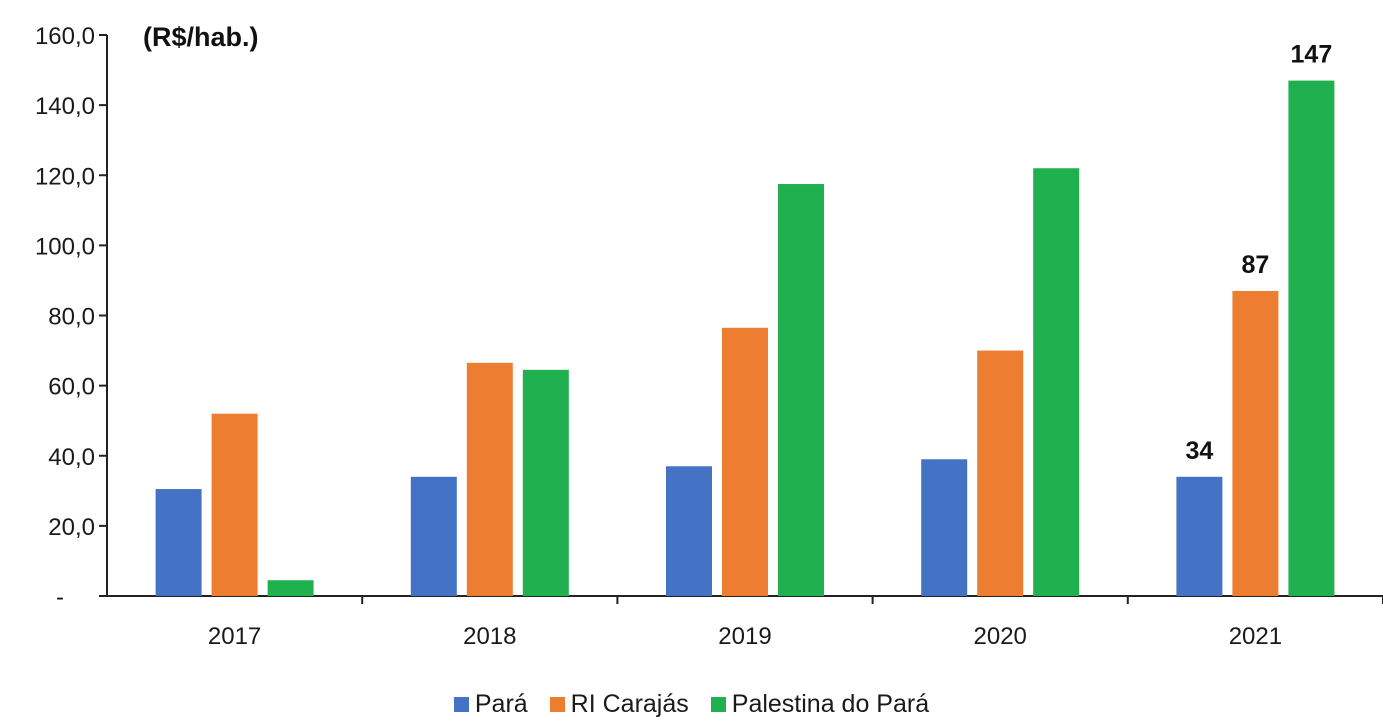  What do you see at coordinates (1255, 443) in the screenshot?
I see `bar-ri-caraj-s-2021` at bounding box center [1255, 443].